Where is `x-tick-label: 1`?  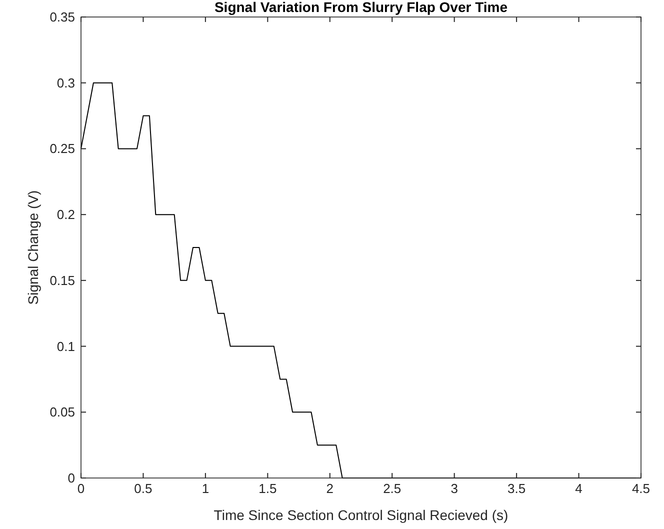
x-tick-label: 1 is located at coordinates (206, 488).